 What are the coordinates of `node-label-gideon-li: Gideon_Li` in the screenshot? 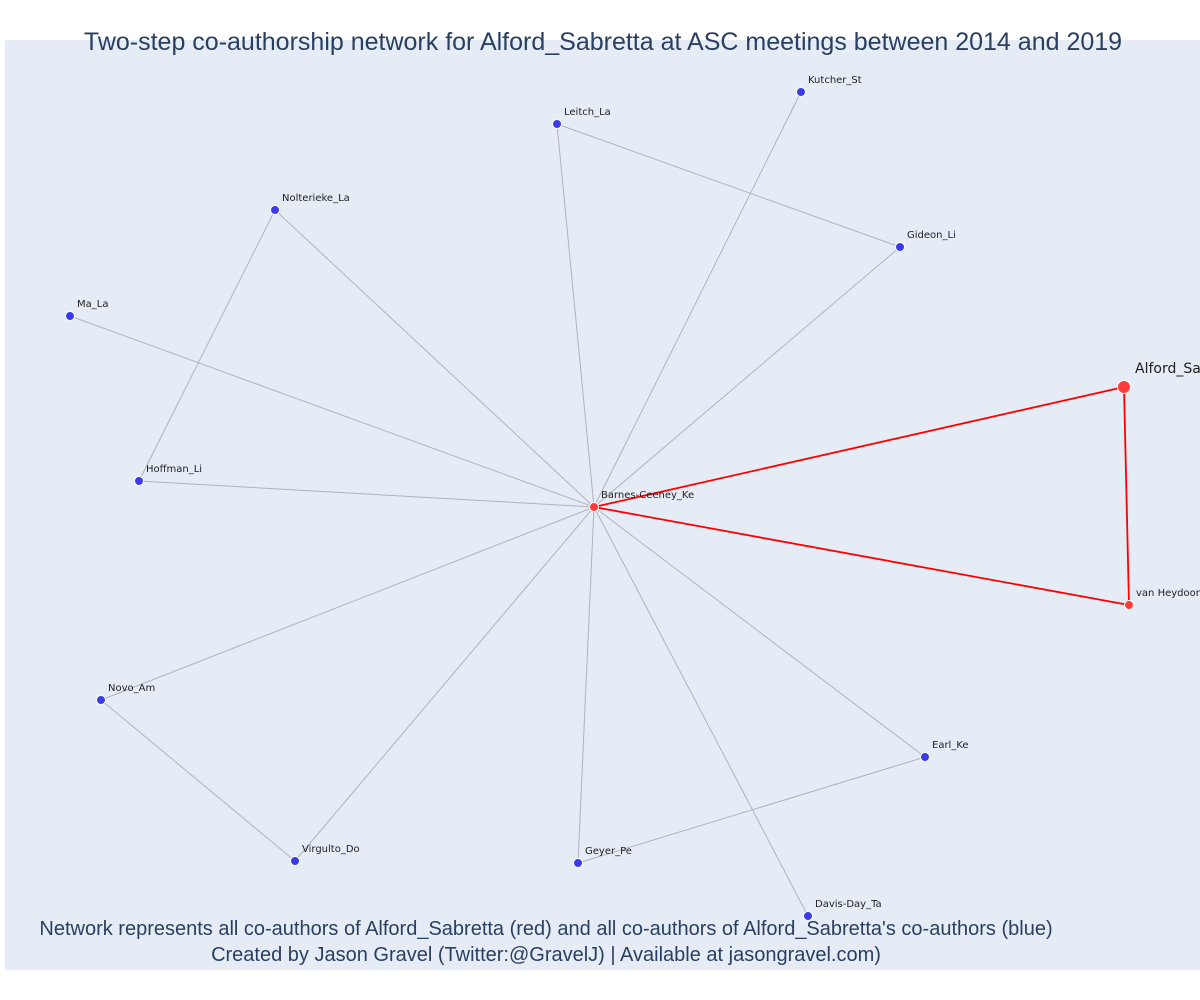 It's located at (931, 235).